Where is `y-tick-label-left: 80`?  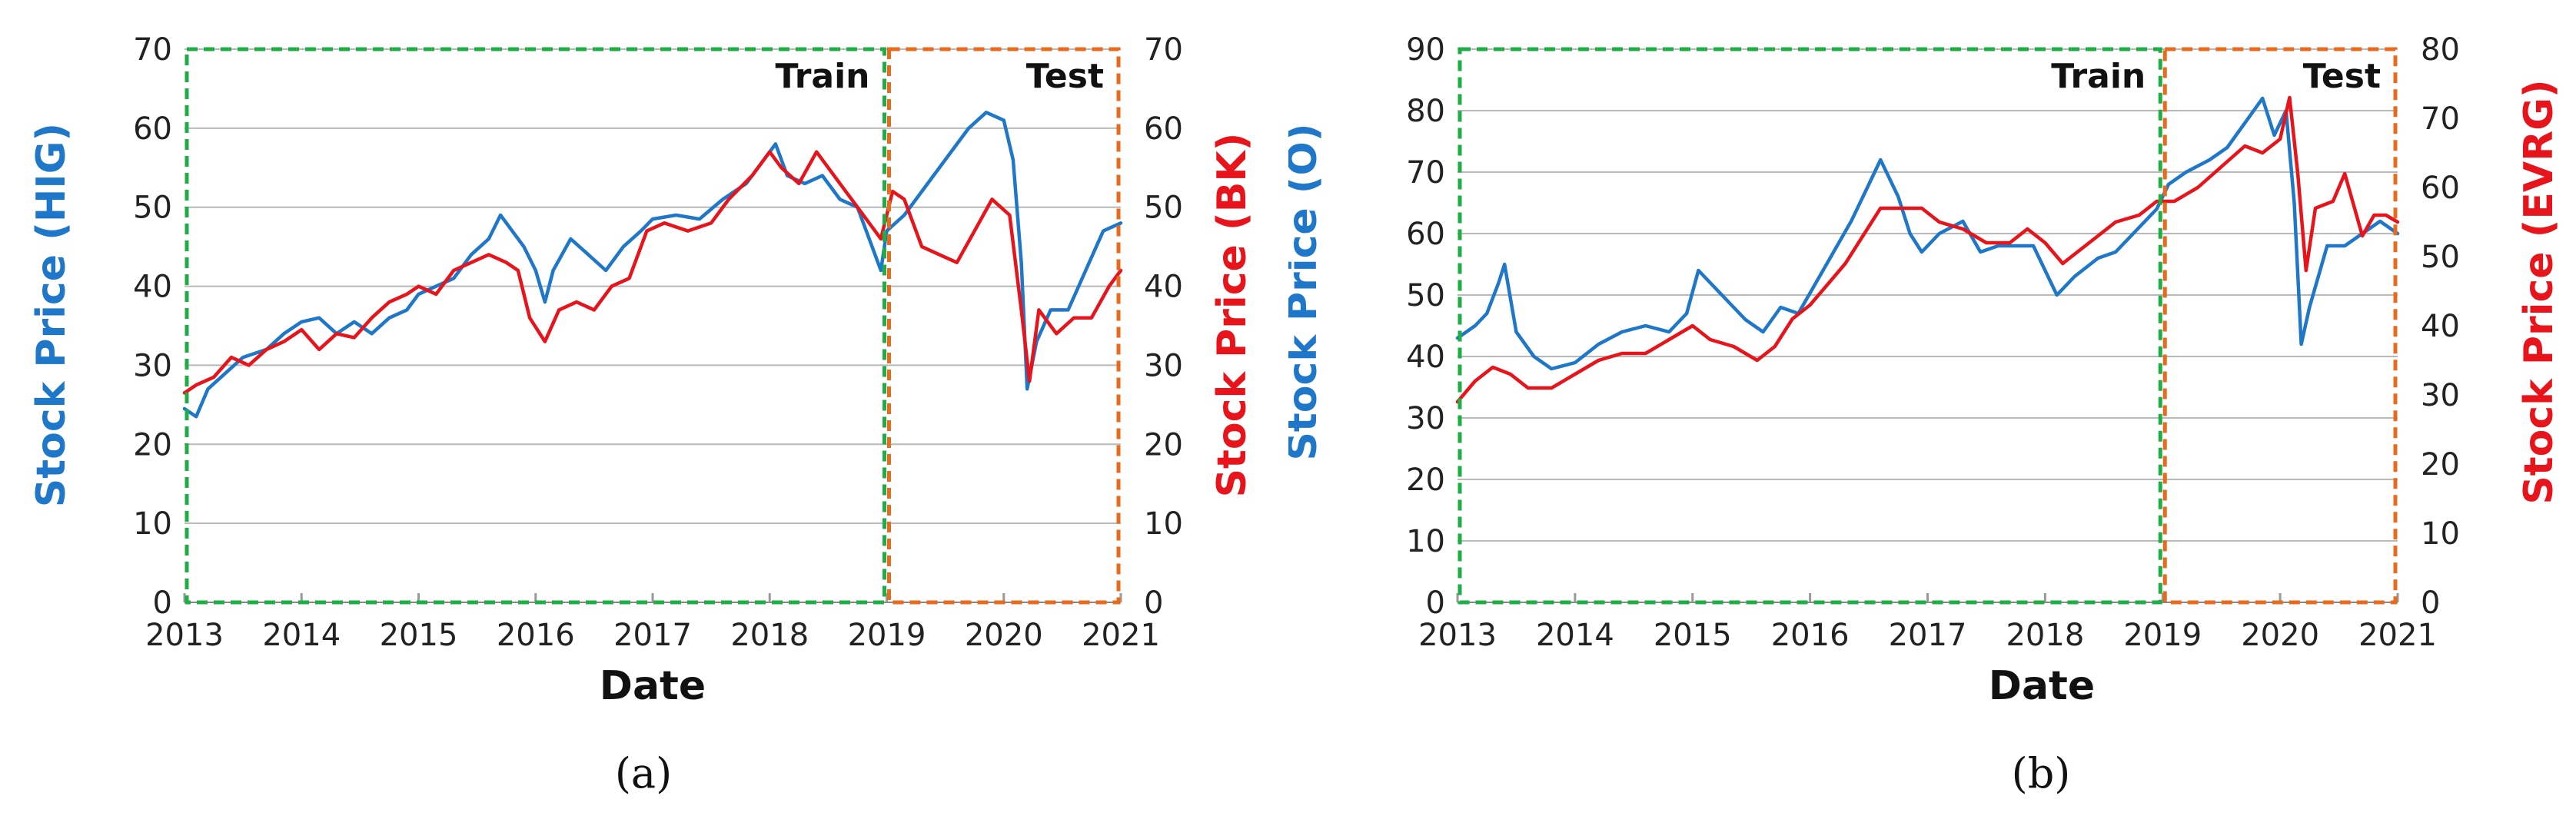 y-tick-label-left: 80 is located at coordinates (1425, 111).